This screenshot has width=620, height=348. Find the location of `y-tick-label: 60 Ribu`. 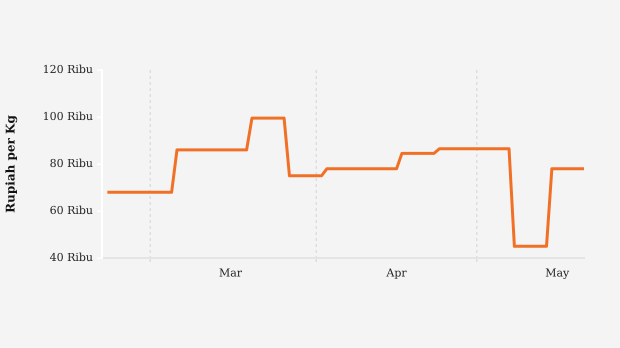

y-tick-label: 60 Ribu is located at coordinates (71, 210).